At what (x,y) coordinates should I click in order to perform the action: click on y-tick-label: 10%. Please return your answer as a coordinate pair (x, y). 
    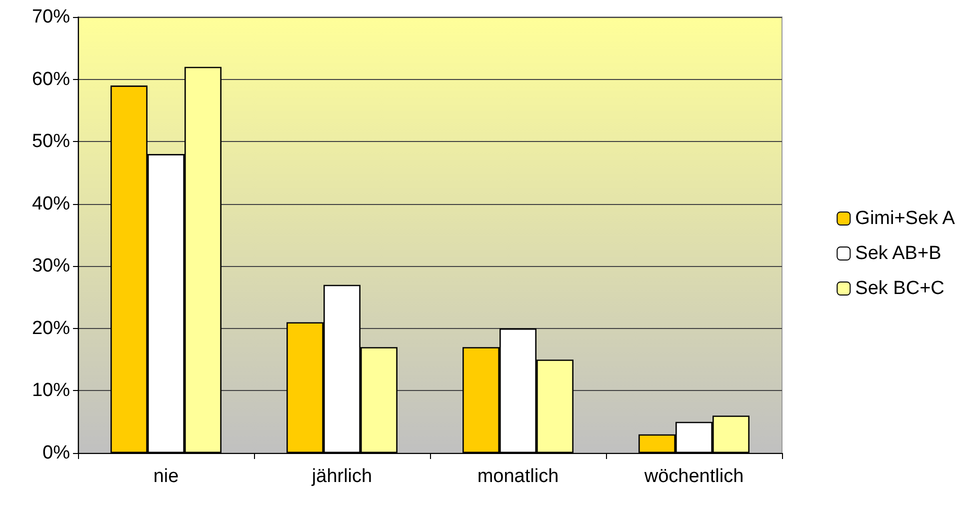
    Looking at the image, I should click on (51, 391).